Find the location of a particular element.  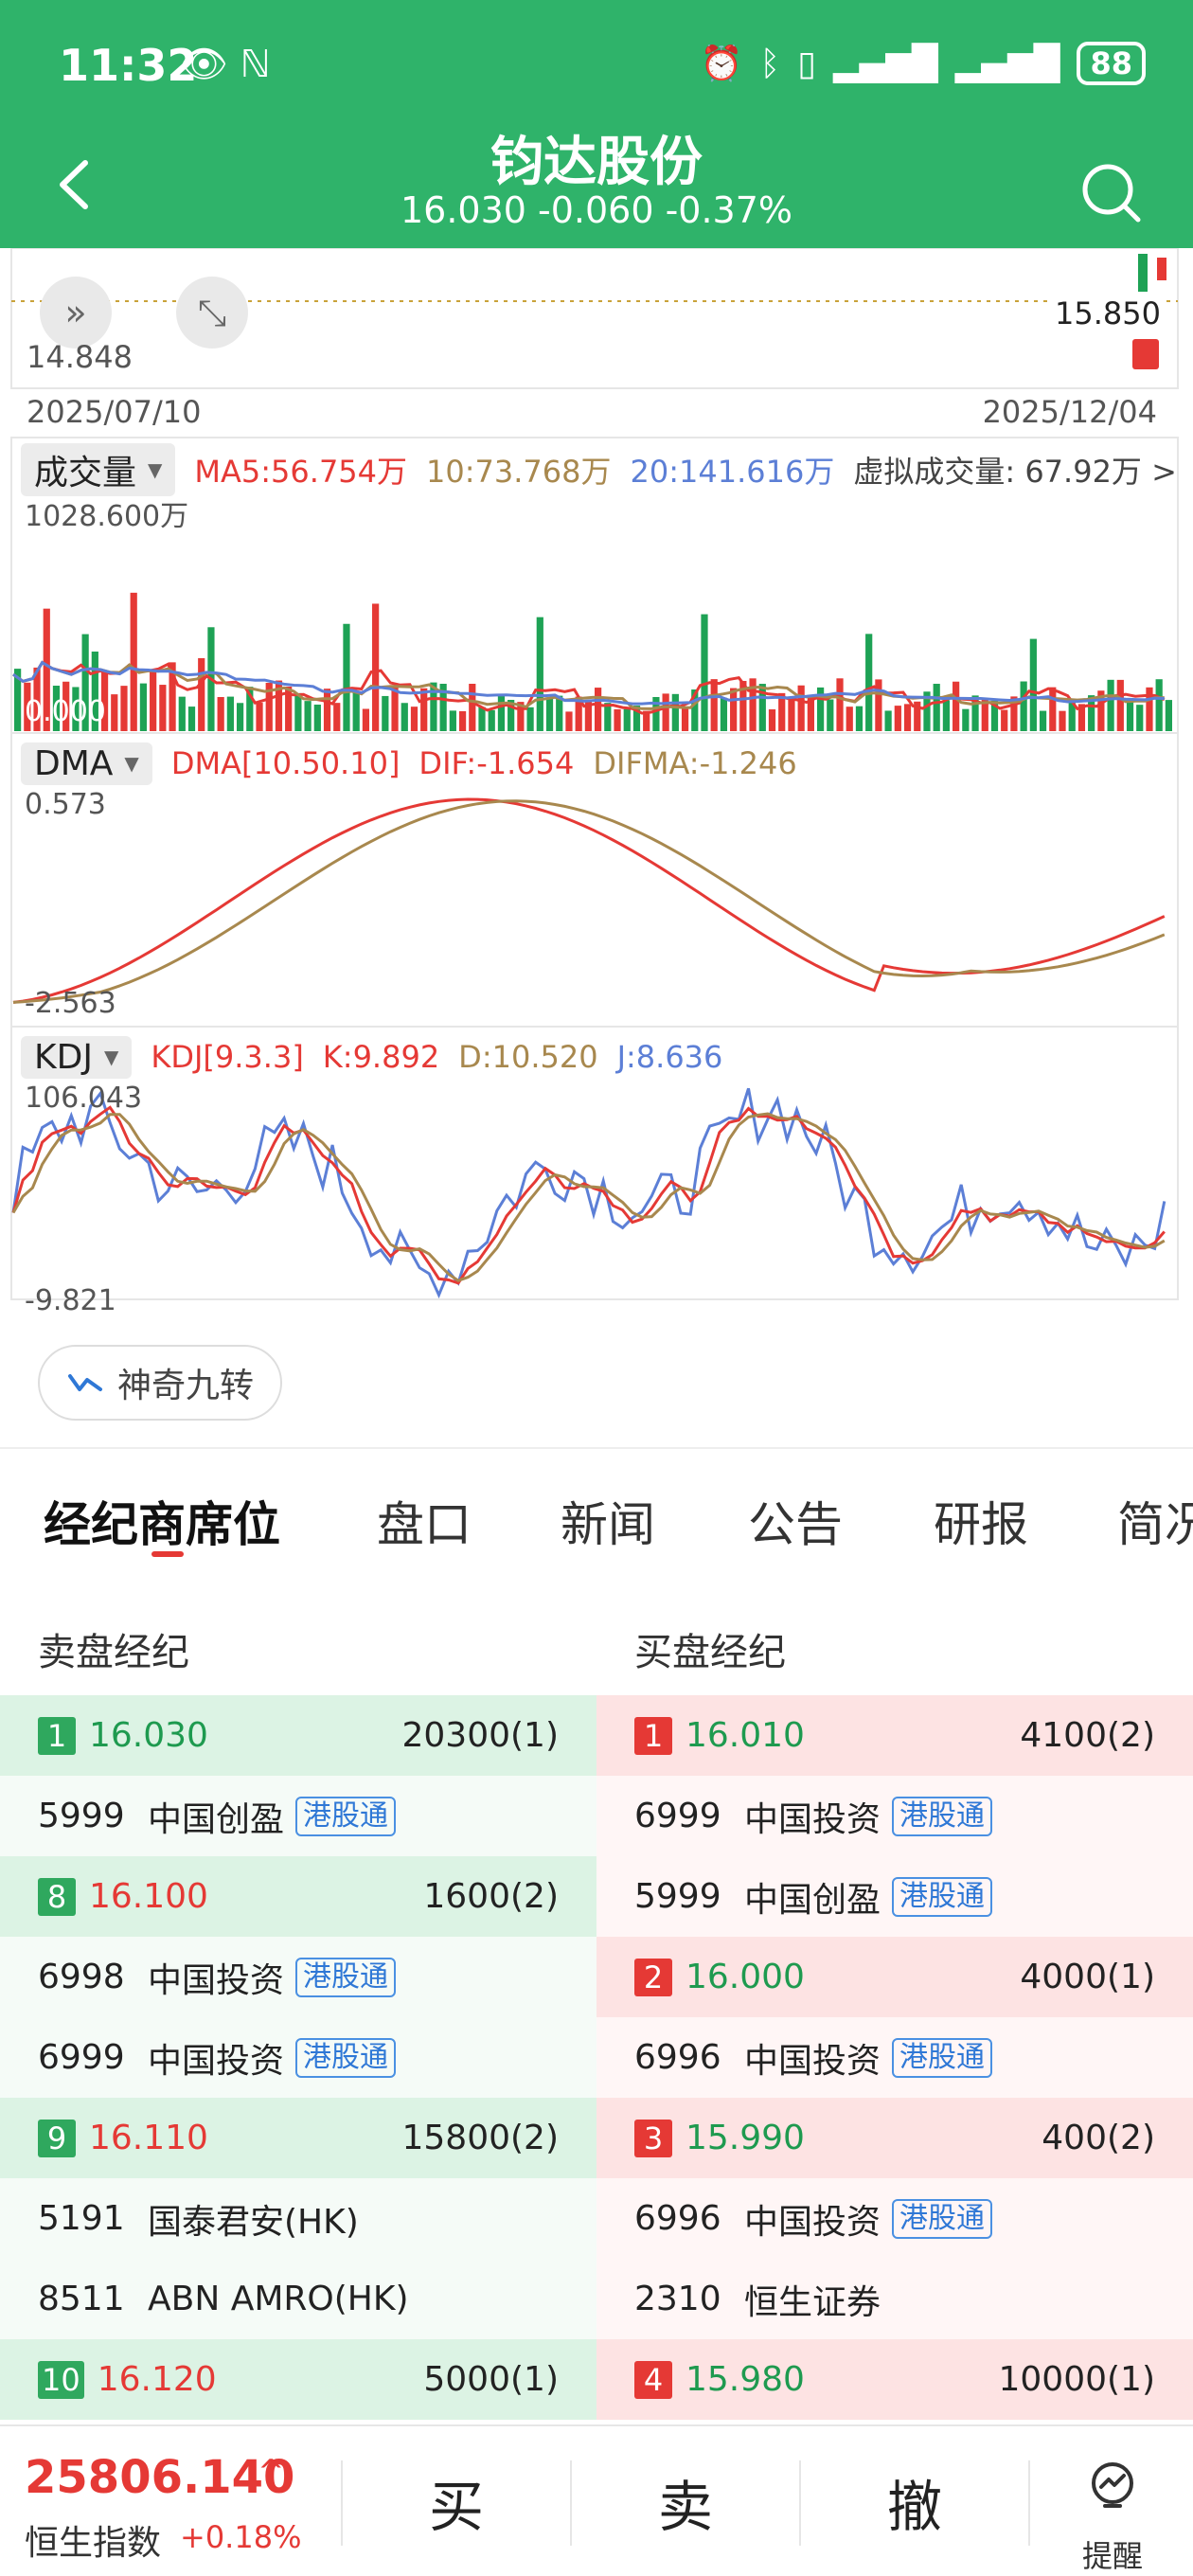

buy-broker-row: 5999 中国创盈 港股通 is located at coordinates (894, 1896).